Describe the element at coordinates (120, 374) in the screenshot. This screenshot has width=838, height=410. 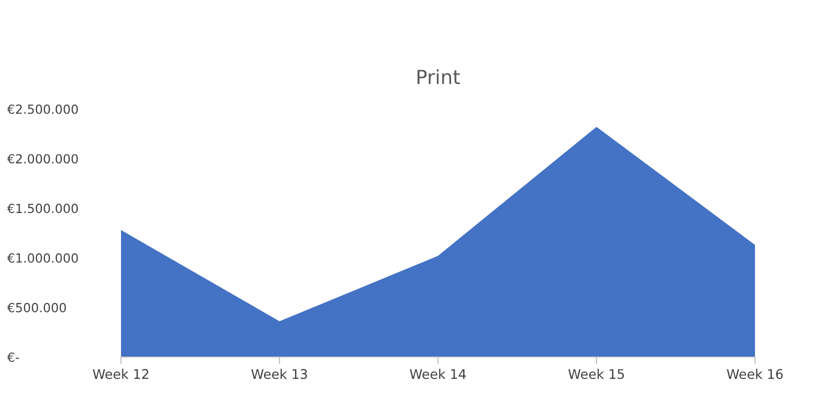
I see `x-tick-label: Week 12` at that location.